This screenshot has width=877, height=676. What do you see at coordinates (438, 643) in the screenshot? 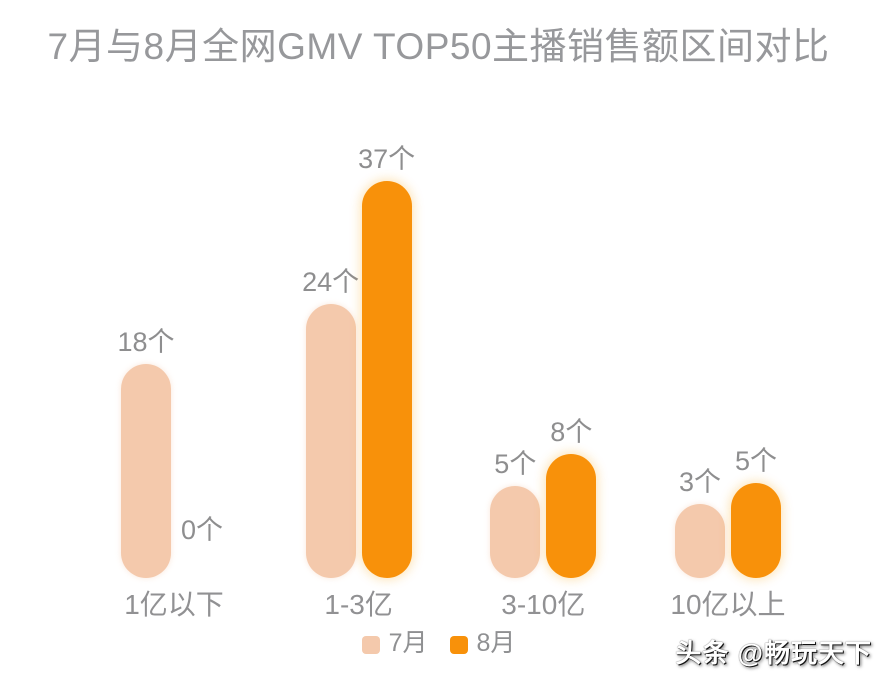
I see `legend: 7月 8月` at bounding box center [438, 643].